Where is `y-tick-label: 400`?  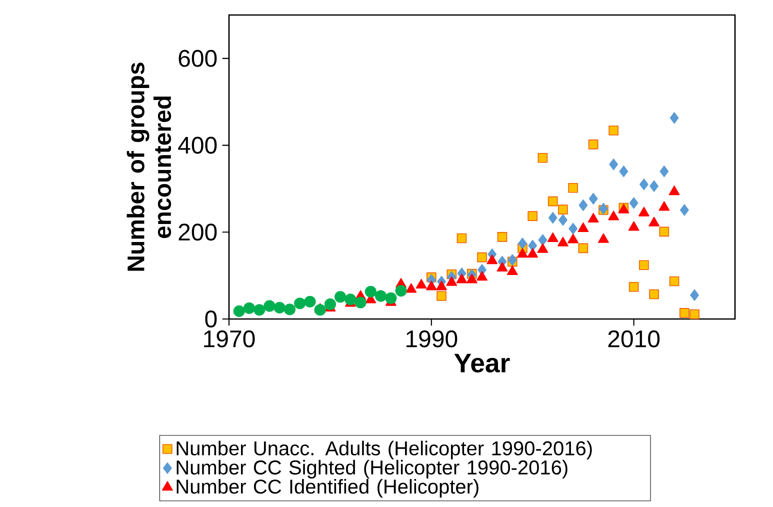 y-tick-label: 400 is located at coordinates (197, 145).